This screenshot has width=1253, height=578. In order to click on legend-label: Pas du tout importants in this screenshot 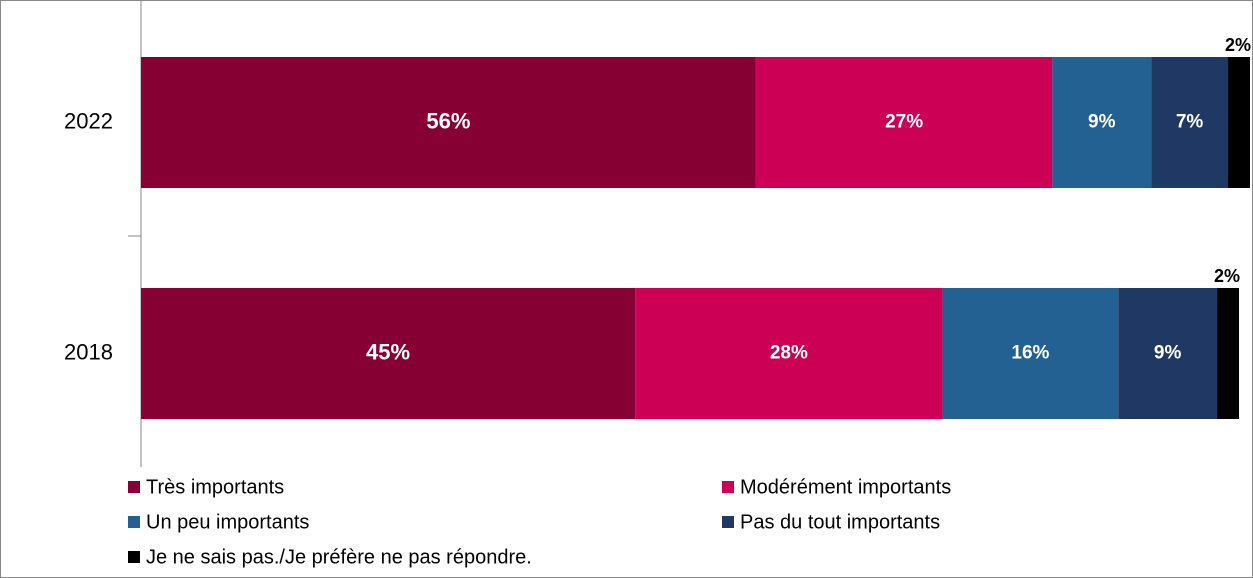, I will do `click(840, 522)`.